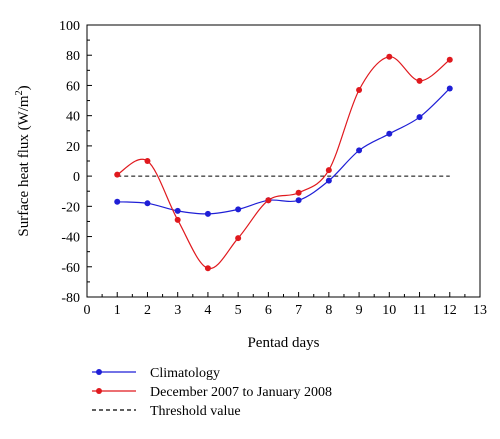 This screenshot has height=439, width=500. I want to click on y-tick-label: -40, so click(70, 238).